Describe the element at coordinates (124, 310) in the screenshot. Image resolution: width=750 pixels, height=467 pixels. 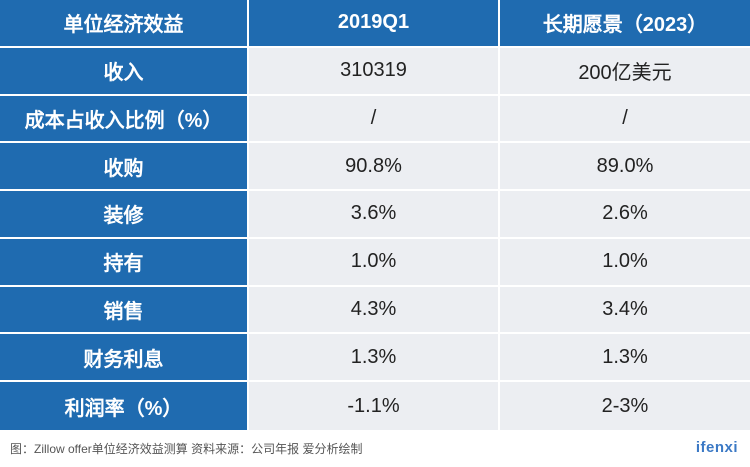
I see `row-label-sales: 销售` at that location.